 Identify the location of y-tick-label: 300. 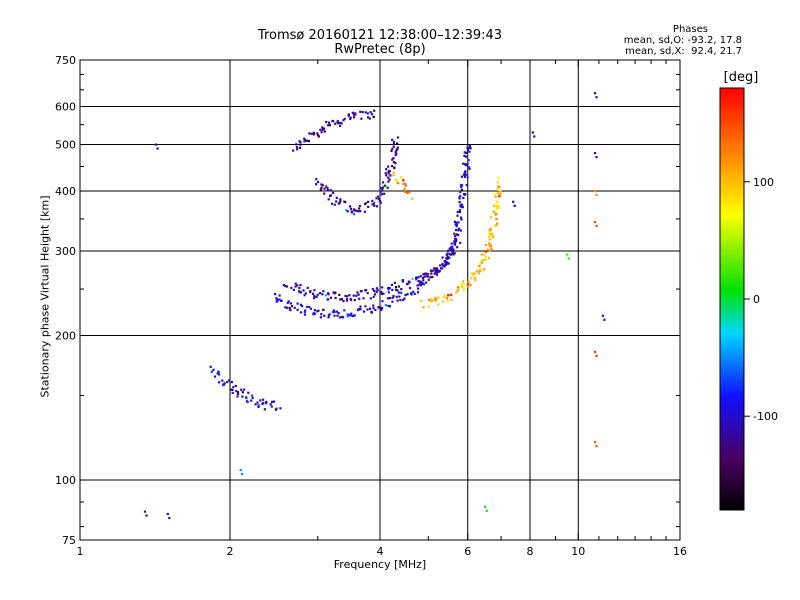
(65, 251).